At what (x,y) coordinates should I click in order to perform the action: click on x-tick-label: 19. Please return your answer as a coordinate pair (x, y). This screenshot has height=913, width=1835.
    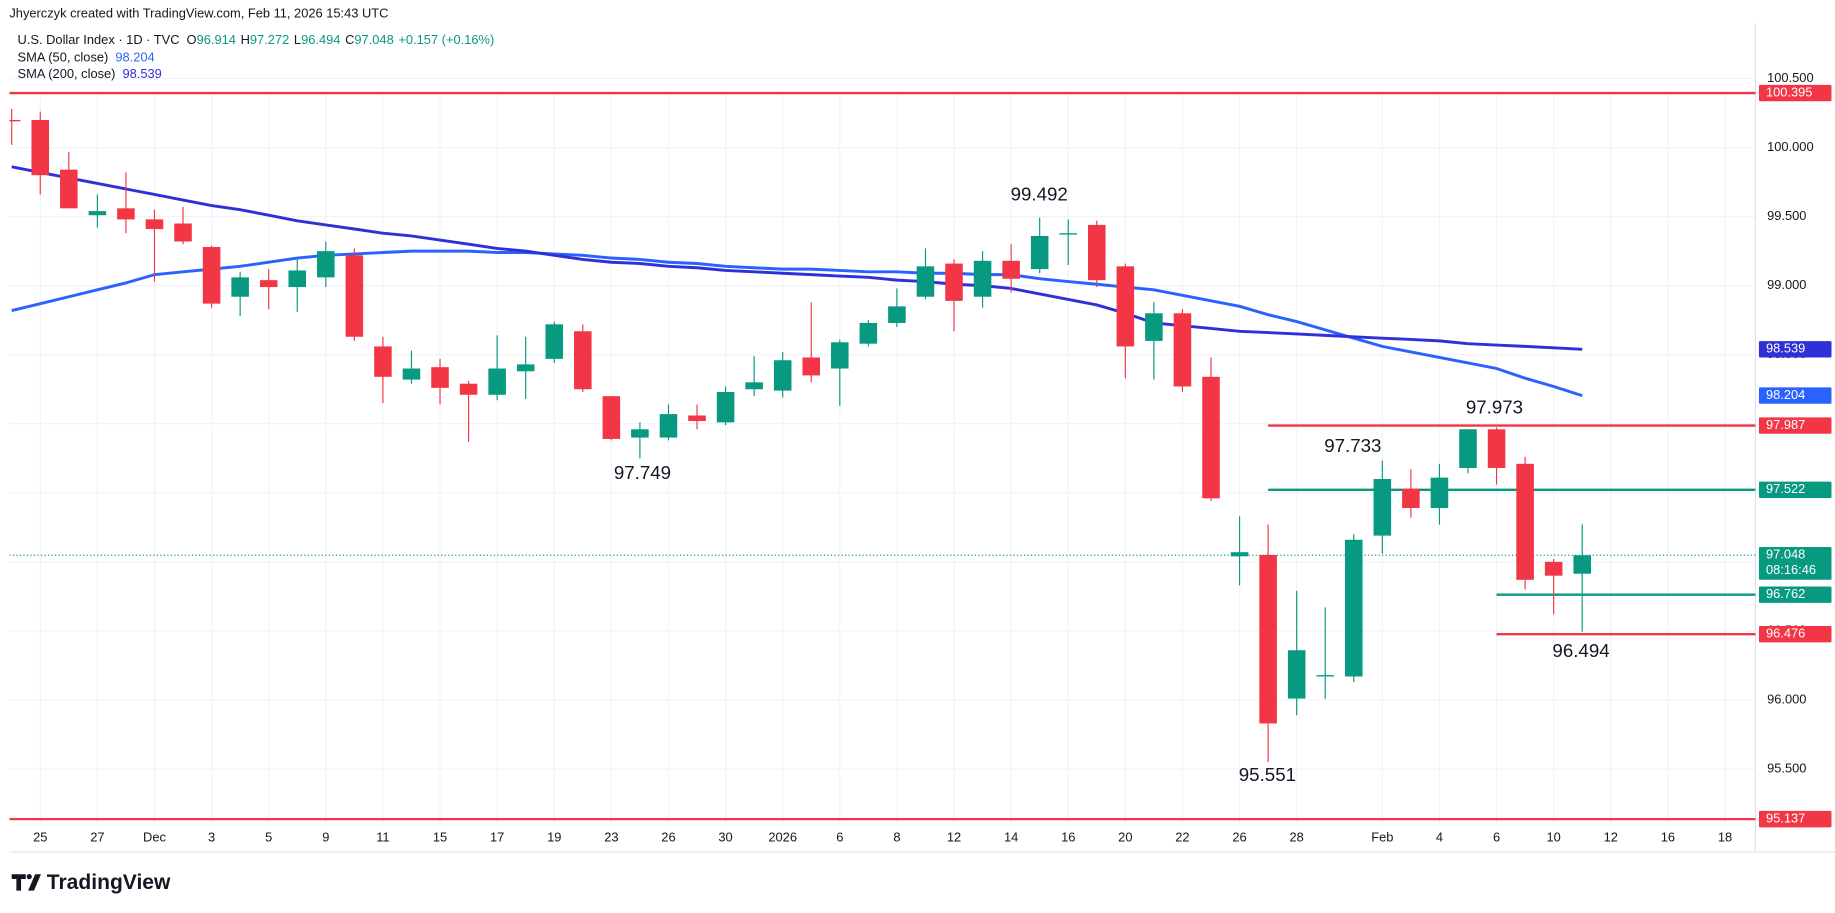
    Looking at the image, I should click on (554, 836).